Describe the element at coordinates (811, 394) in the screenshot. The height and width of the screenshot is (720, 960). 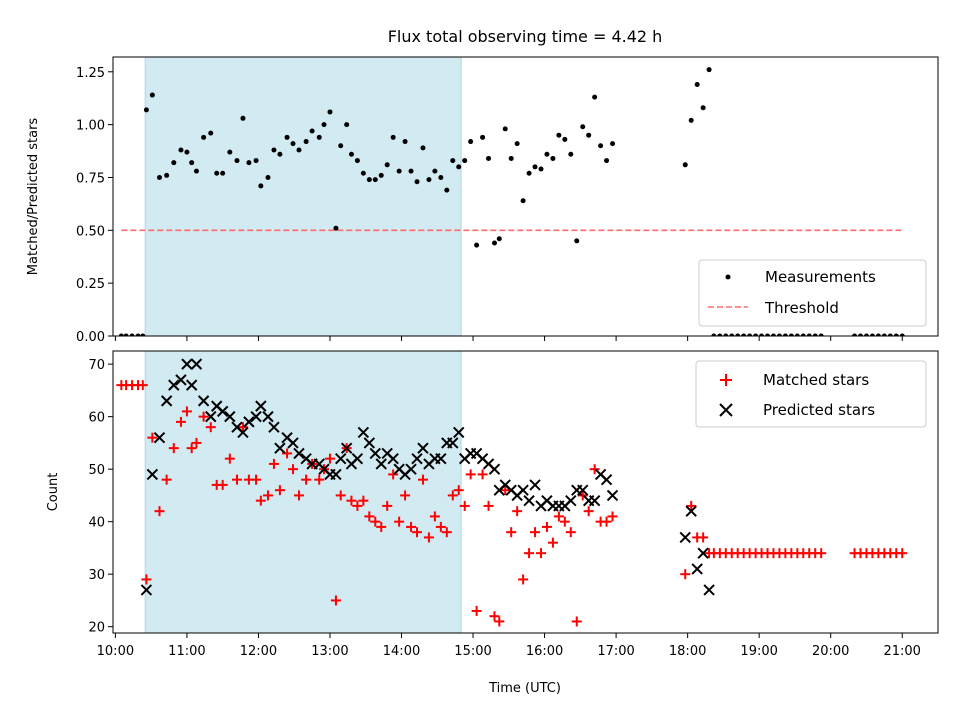
I see `legend: Matched stars Predicted stars` at that location.